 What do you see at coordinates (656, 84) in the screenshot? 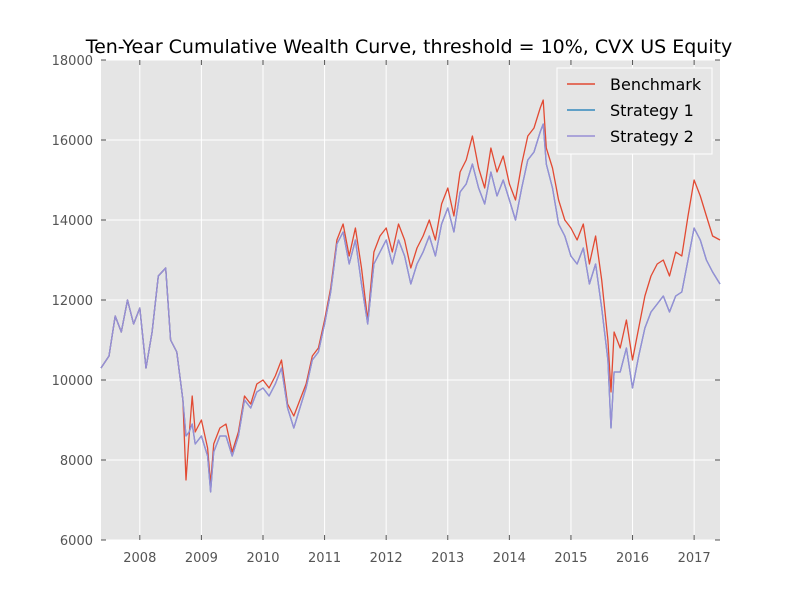
I see `legend-label: Benchmark` at bounding box center [656, 84].